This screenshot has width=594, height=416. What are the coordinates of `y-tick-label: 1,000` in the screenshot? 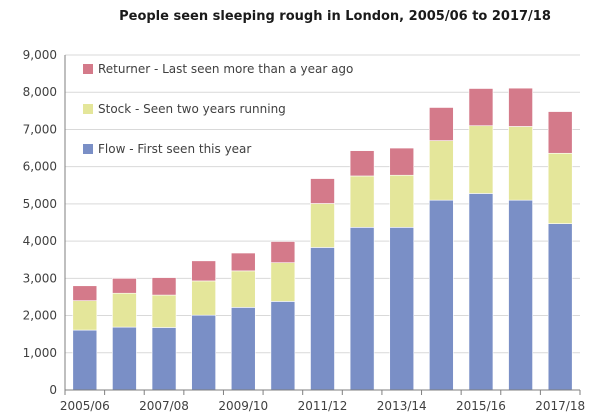 It's located at (40, 353).